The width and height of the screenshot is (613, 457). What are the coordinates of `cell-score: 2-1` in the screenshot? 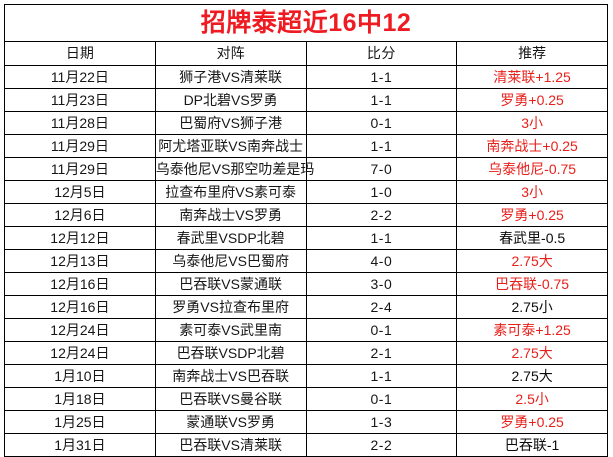 It's located at (381, 353).